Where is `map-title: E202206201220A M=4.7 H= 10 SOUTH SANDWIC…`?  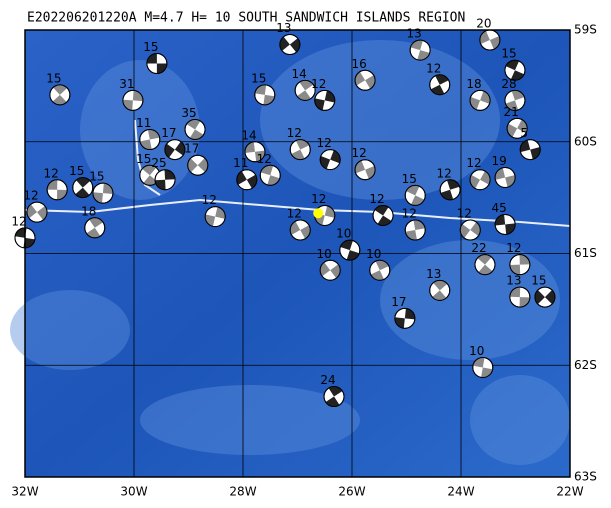
map-title: E202206201220A M=4.7 H= 10 SOUTH SANDWIC… is located at coordinates (246, 18).